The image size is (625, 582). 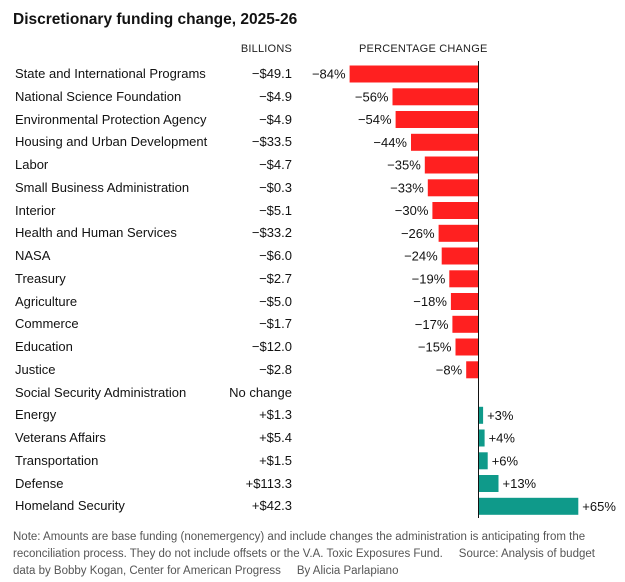 I want to click on row-label: Small Business Administration, so click(x=102, y=187).